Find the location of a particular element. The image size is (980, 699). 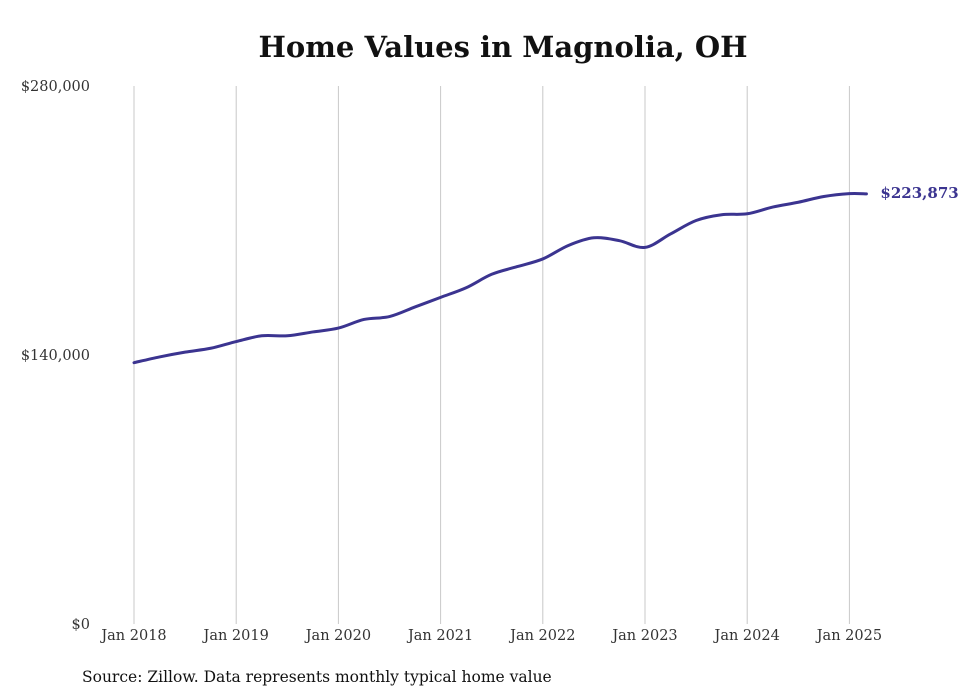

y-tick-label: $280,000 is located at coordinates (55, 87).